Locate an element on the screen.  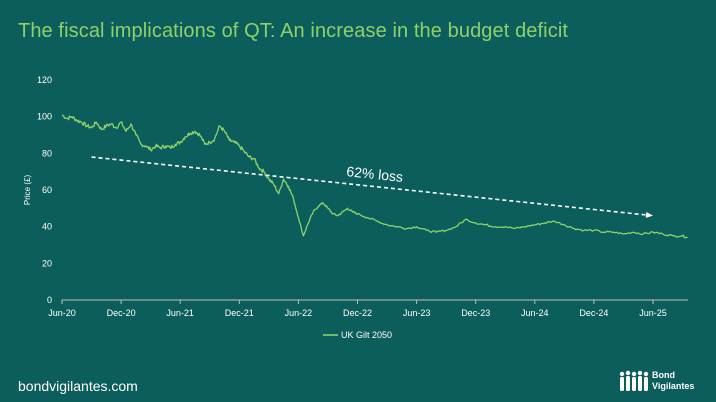
y-tick-labels: 0 20 40 60 80 100 120 is located at coordinates (44, 190).